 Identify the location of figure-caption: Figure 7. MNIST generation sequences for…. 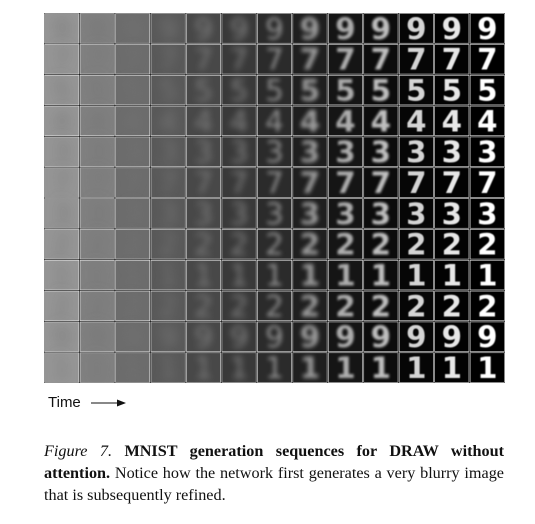
(274, 473).